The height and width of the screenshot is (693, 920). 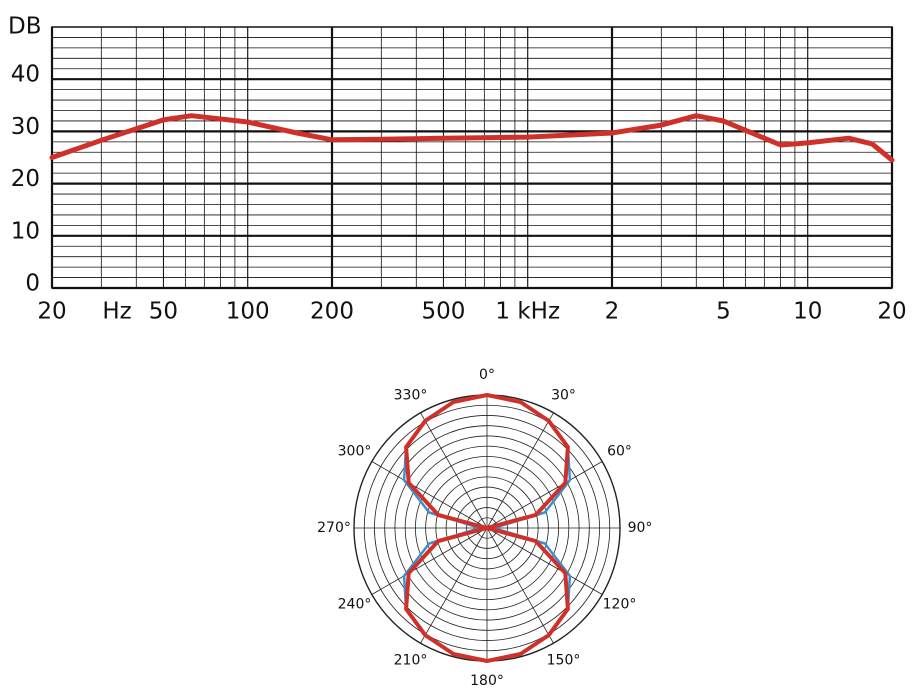 I want to click on angle-label: 210°, so click(x=411, y=661).